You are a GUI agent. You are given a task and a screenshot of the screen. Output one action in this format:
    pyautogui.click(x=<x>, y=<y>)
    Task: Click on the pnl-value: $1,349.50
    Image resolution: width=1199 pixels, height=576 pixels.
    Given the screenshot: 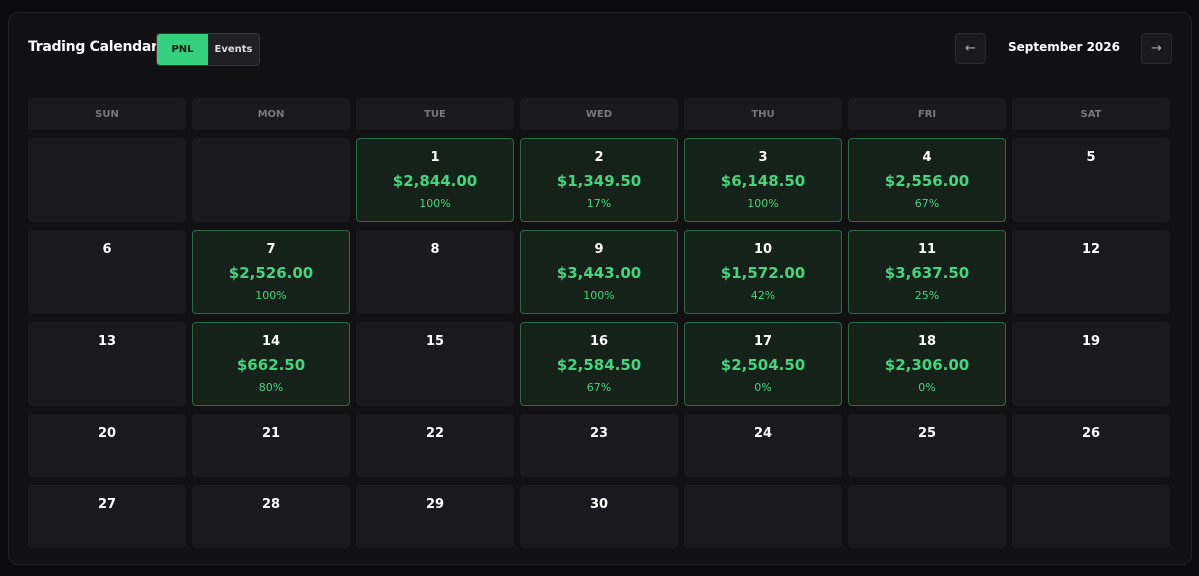 What is the action you would take?
    pyautogui.click(x=599, y=181)
    